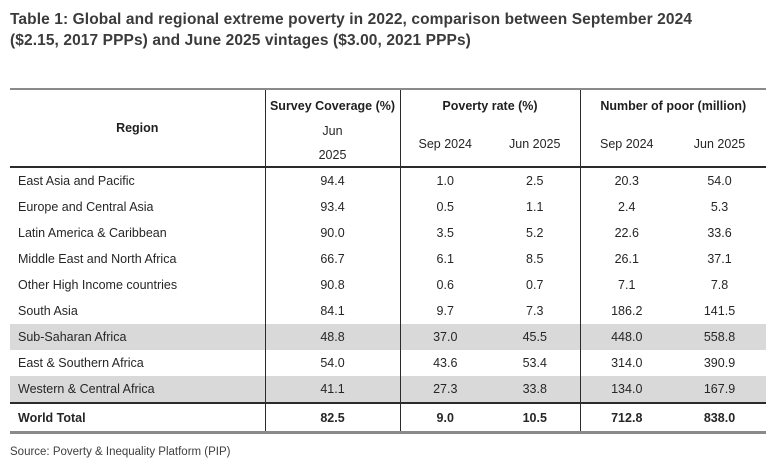  Describe the element at coordinates (626, 144) in the screenshot. I see `column-subheader-poor-sep2024: Sep 2024` at that location.